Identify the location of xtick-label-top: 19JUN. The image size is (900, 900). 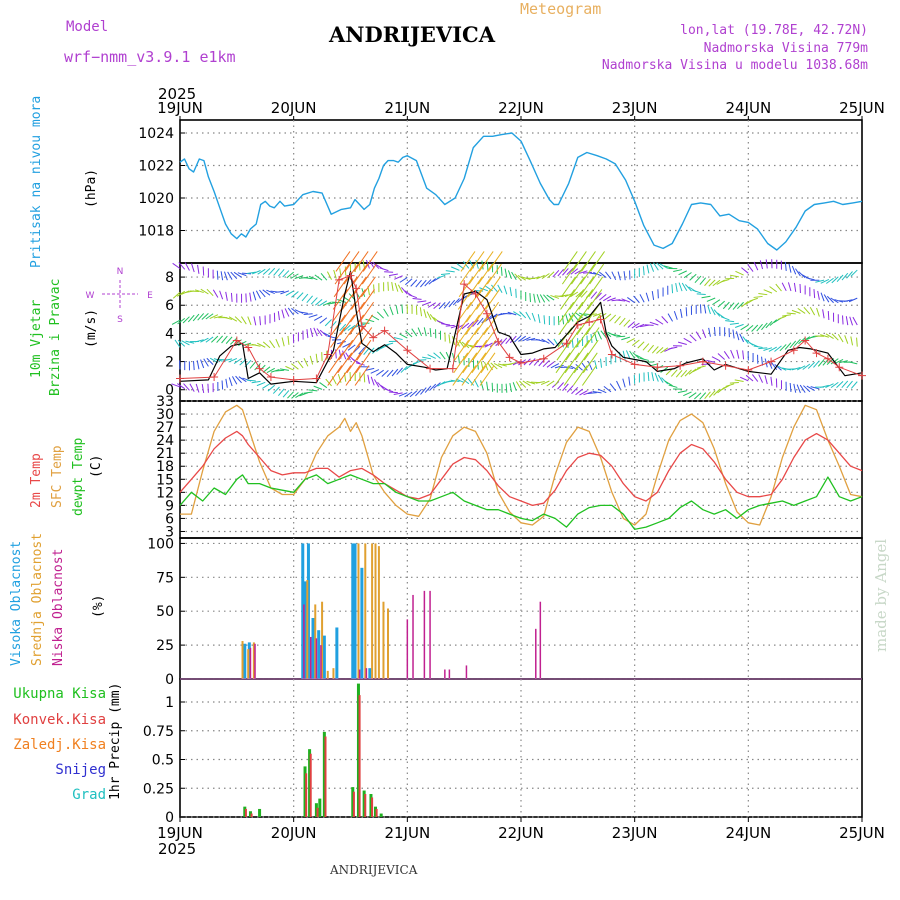
(180, 108).